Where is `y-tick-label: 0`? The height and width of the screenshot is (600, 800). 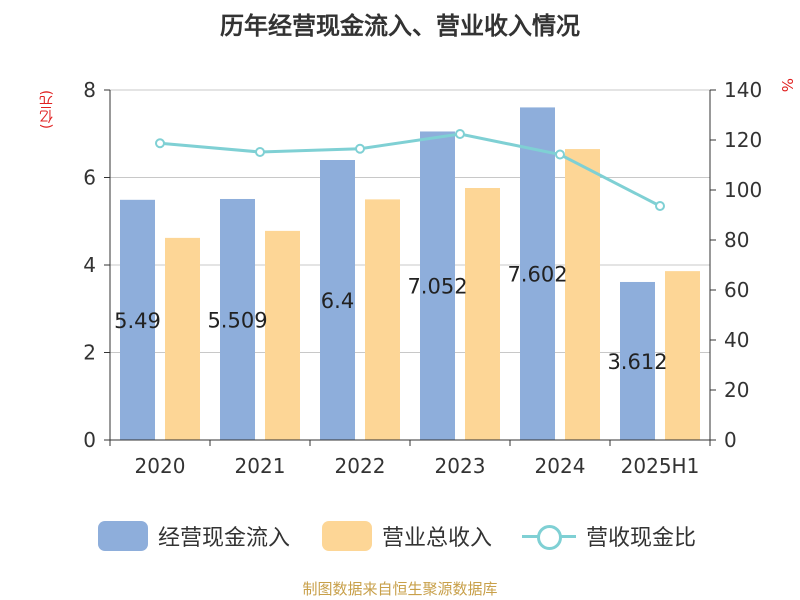 y-tick-label: 0 is located at coordinates (89, 440).